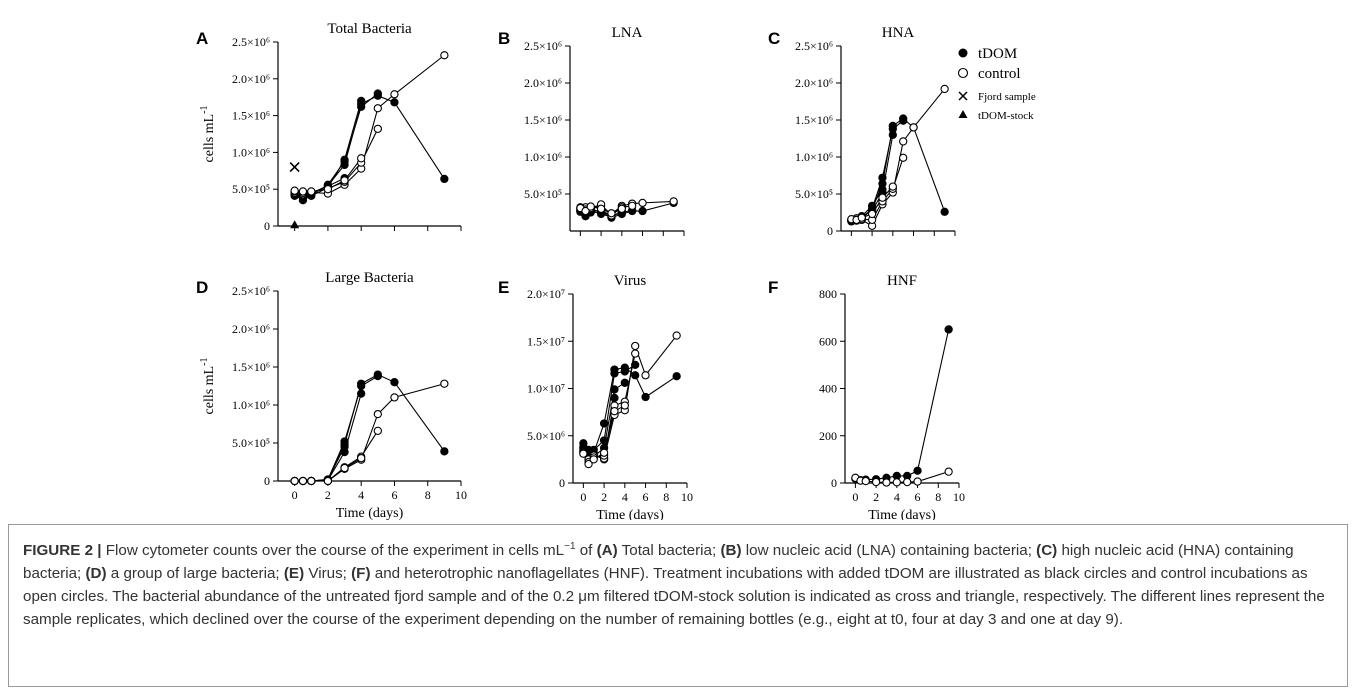  Describe the element at coordinates (855, 497) in the screenshot. I see `x-tick-label: 0` at that location.